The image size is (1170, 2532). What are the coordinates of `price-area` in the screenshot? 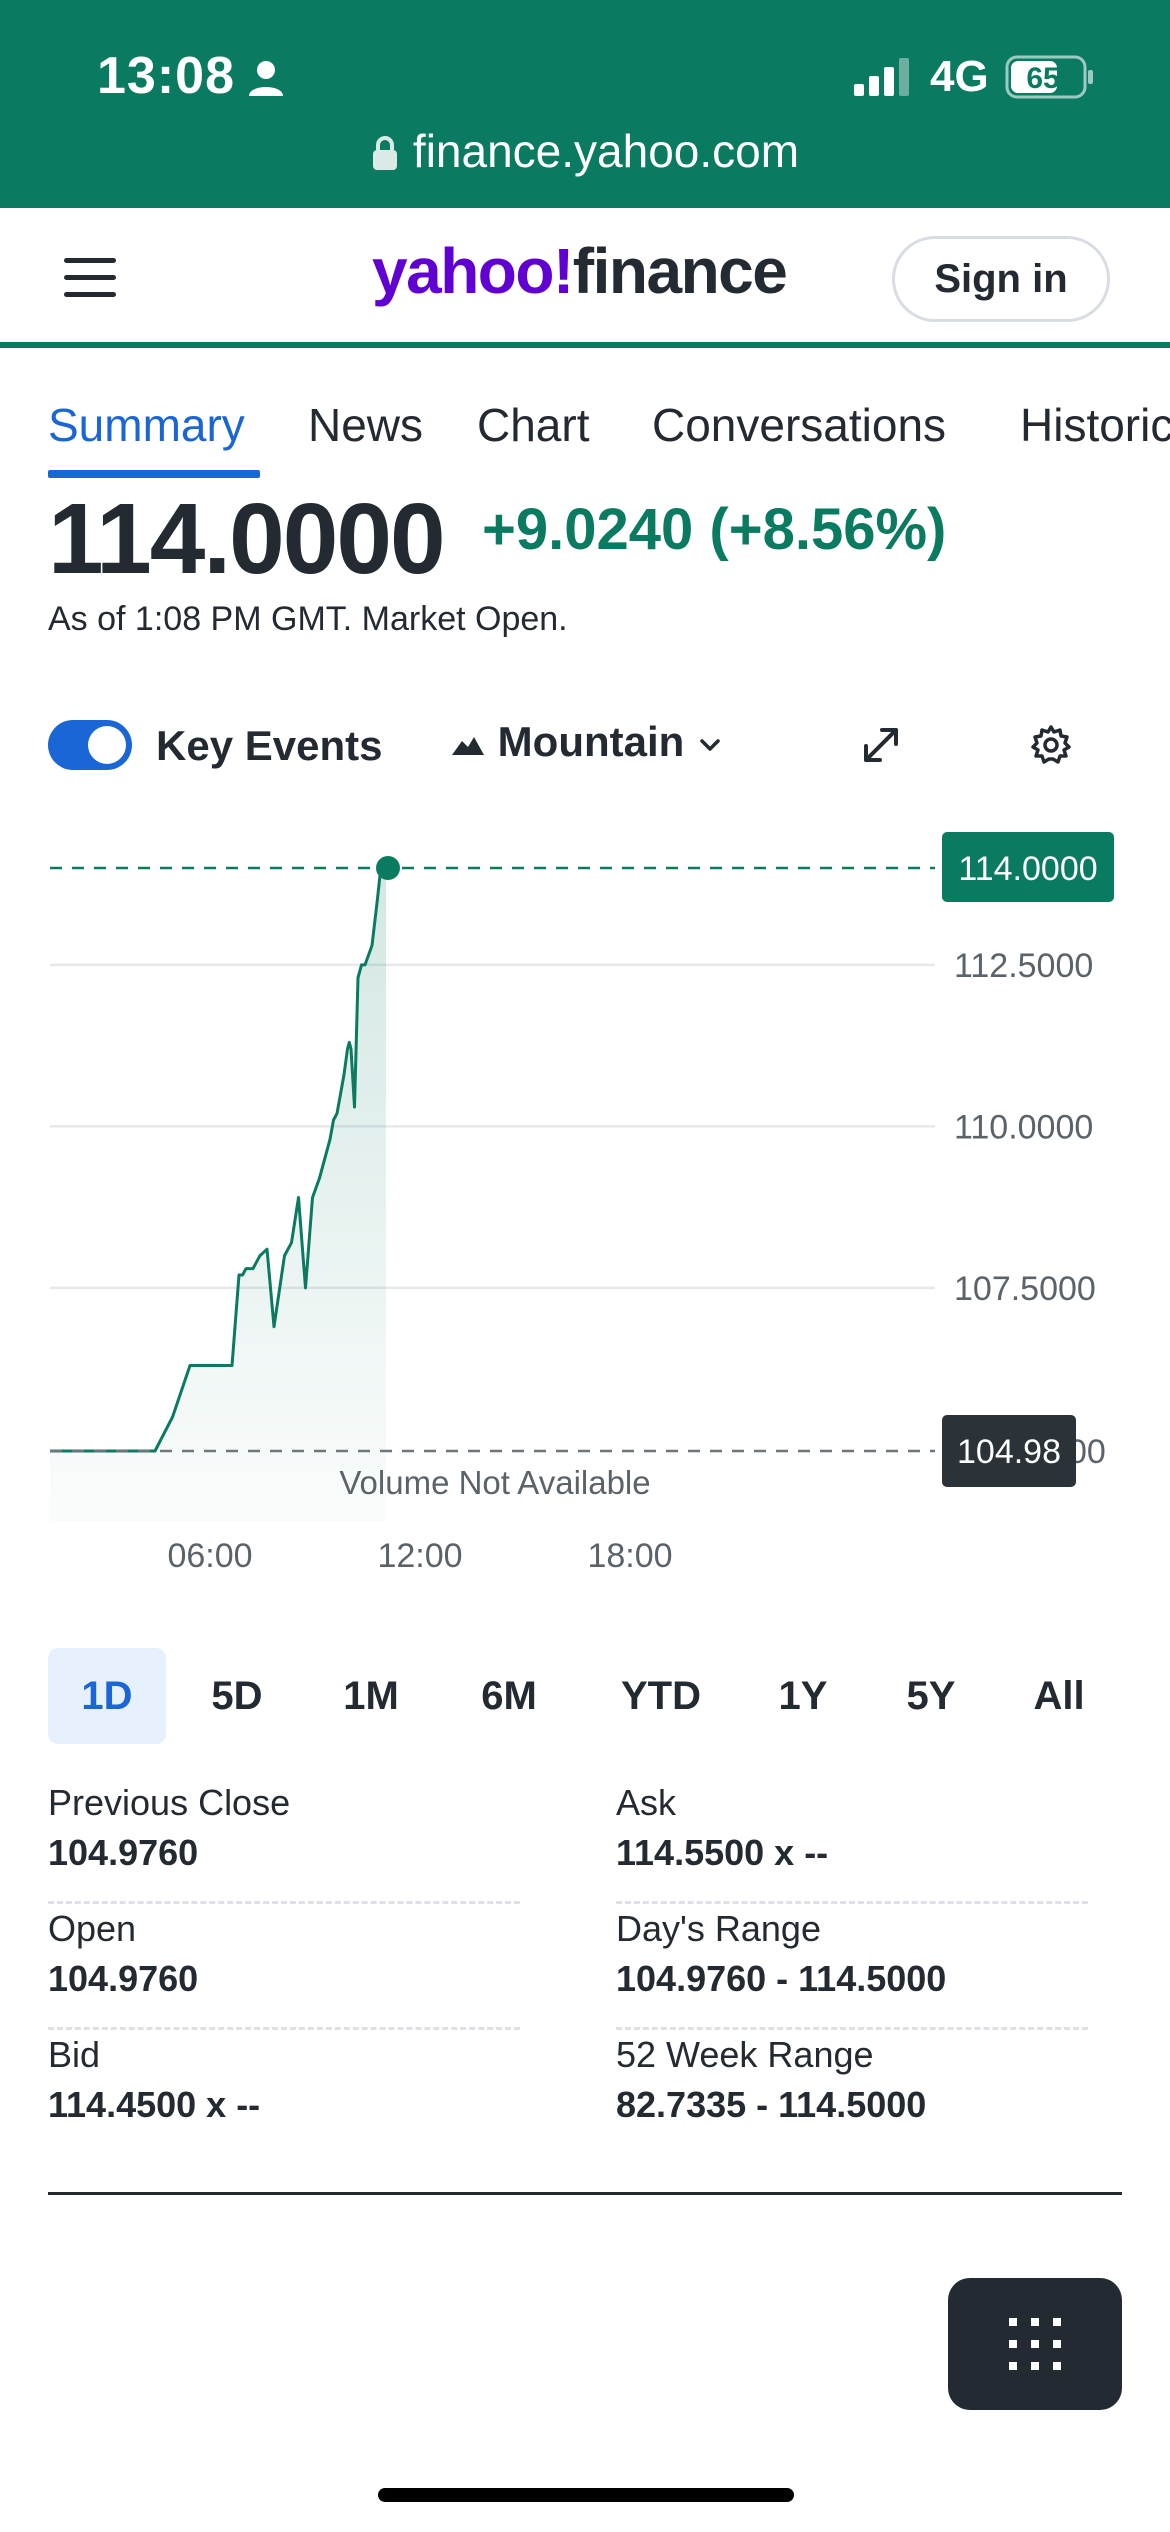 It's located at (218, 1194).